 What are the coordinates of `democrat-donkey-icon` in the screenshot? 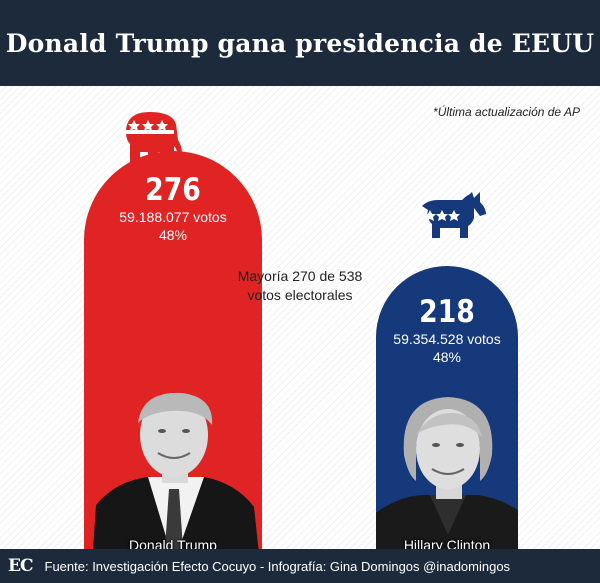 It's located at (454, 215).